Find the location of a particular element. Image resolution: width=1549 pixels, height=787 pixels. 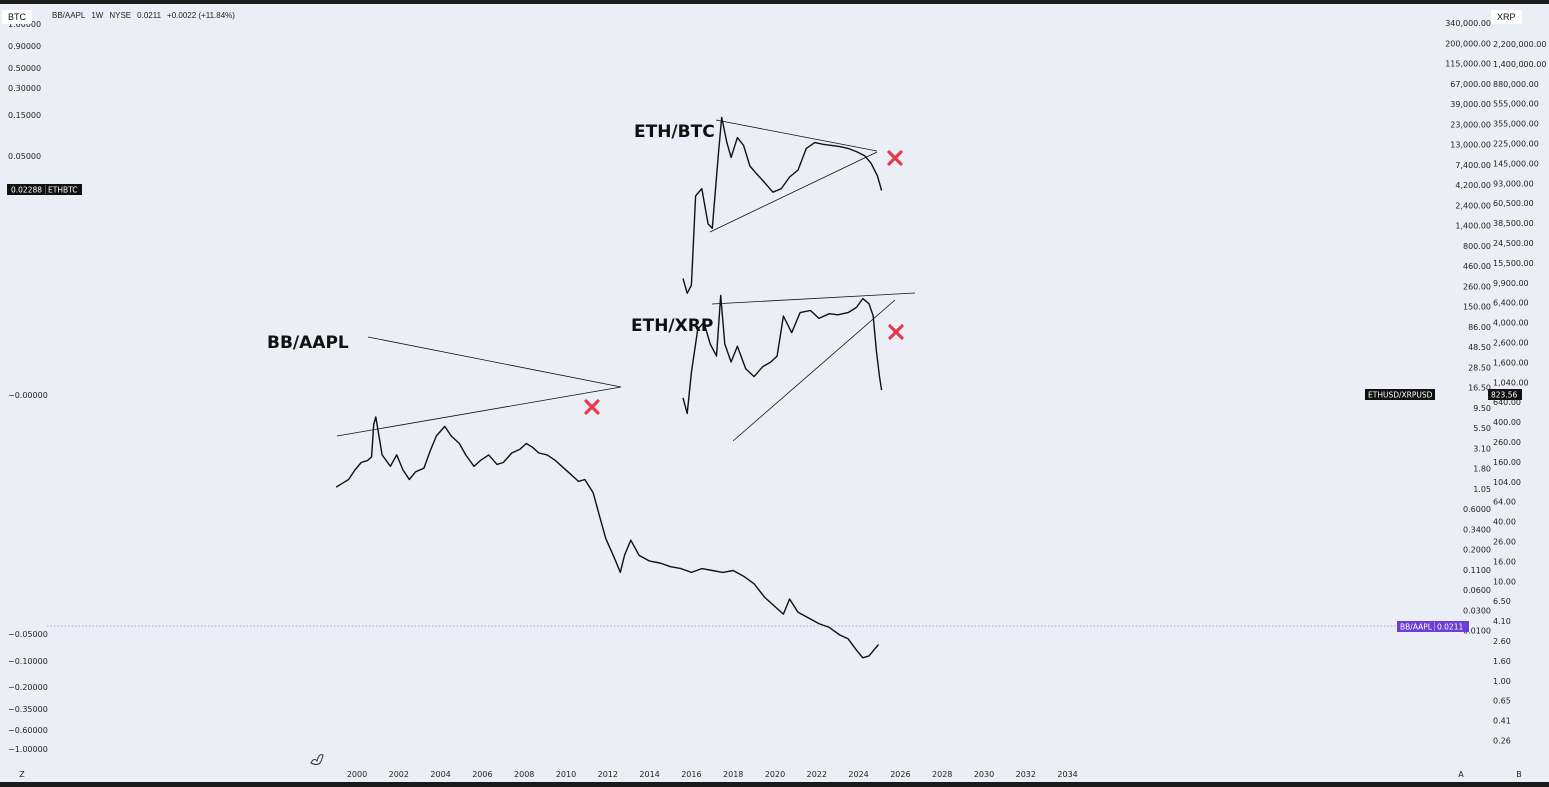

ethbtc-line is located at coordinates (782, 205).